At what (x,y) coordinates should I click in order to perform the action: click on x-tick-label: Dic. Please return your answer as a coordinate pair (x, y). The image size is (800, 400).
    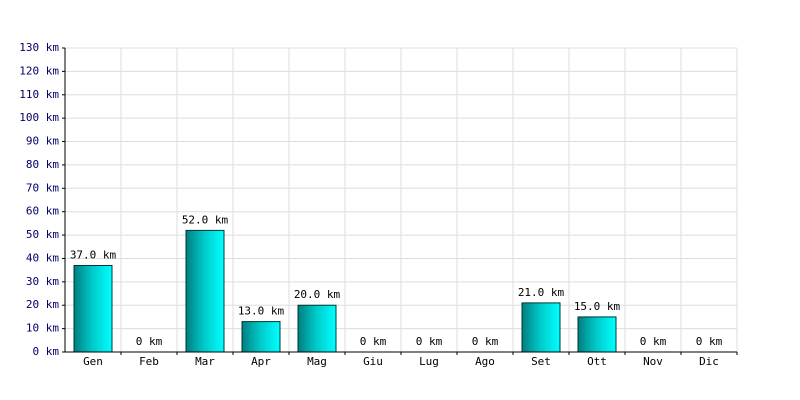
    Looking at the image, I should click on (709, 361).